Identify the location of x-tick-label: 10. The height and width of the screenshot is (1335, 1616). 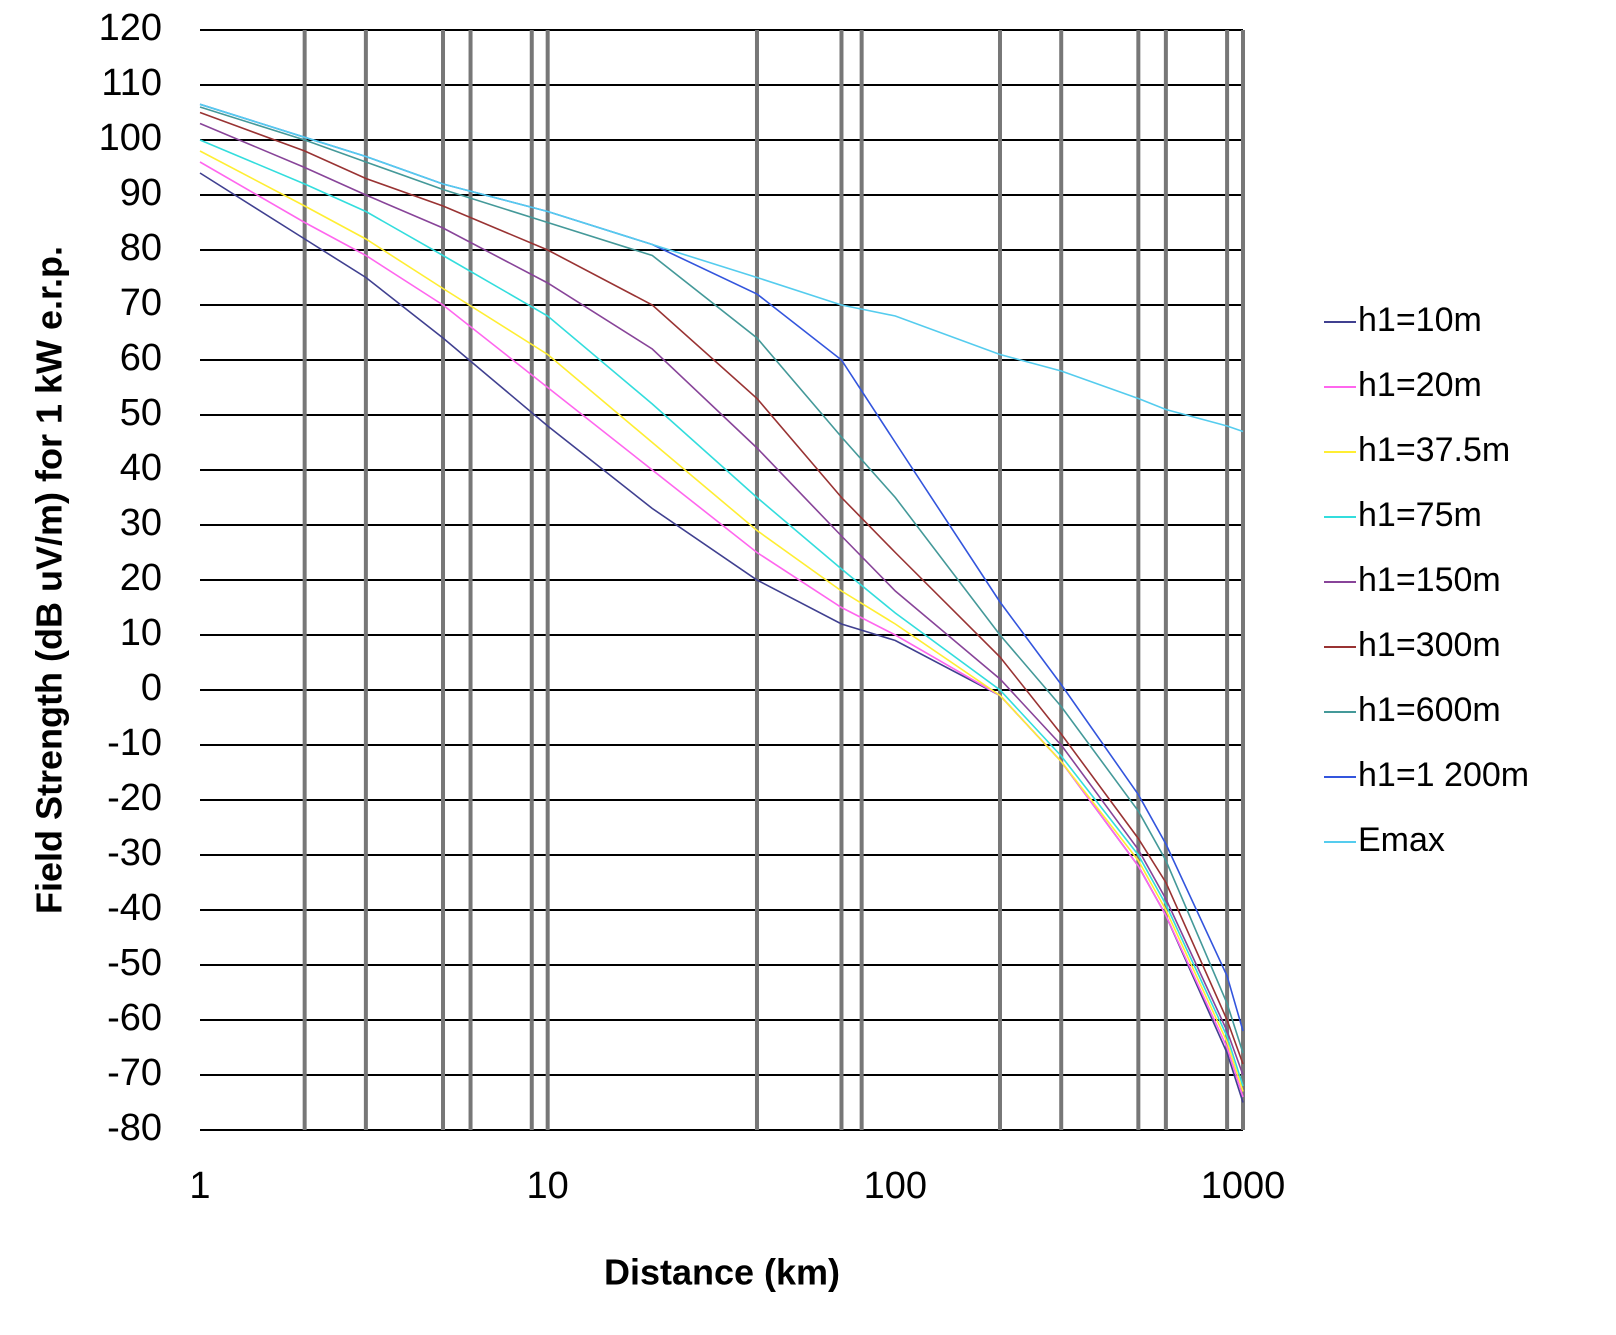
(548, 1186).